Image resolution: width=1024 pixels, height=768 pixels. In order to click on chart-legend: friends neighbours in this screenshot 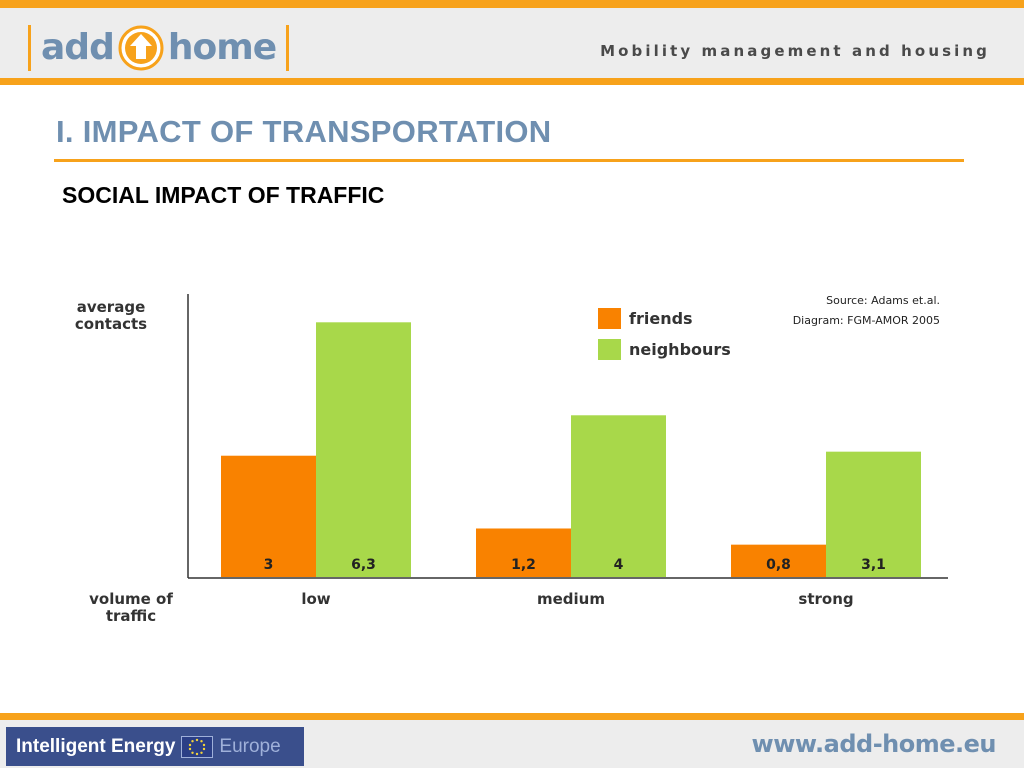, I will do `click(664, 334)`.